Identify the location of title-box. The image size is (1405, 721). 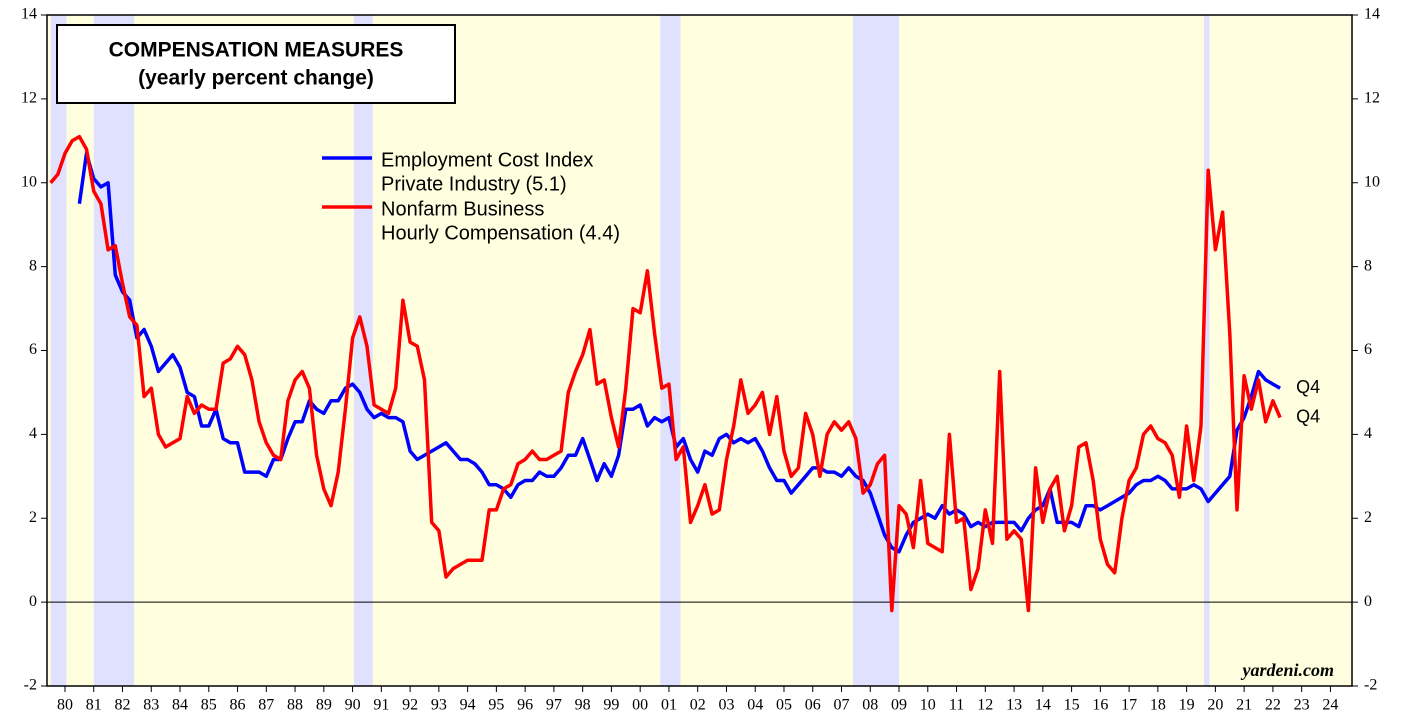
(256, 64).